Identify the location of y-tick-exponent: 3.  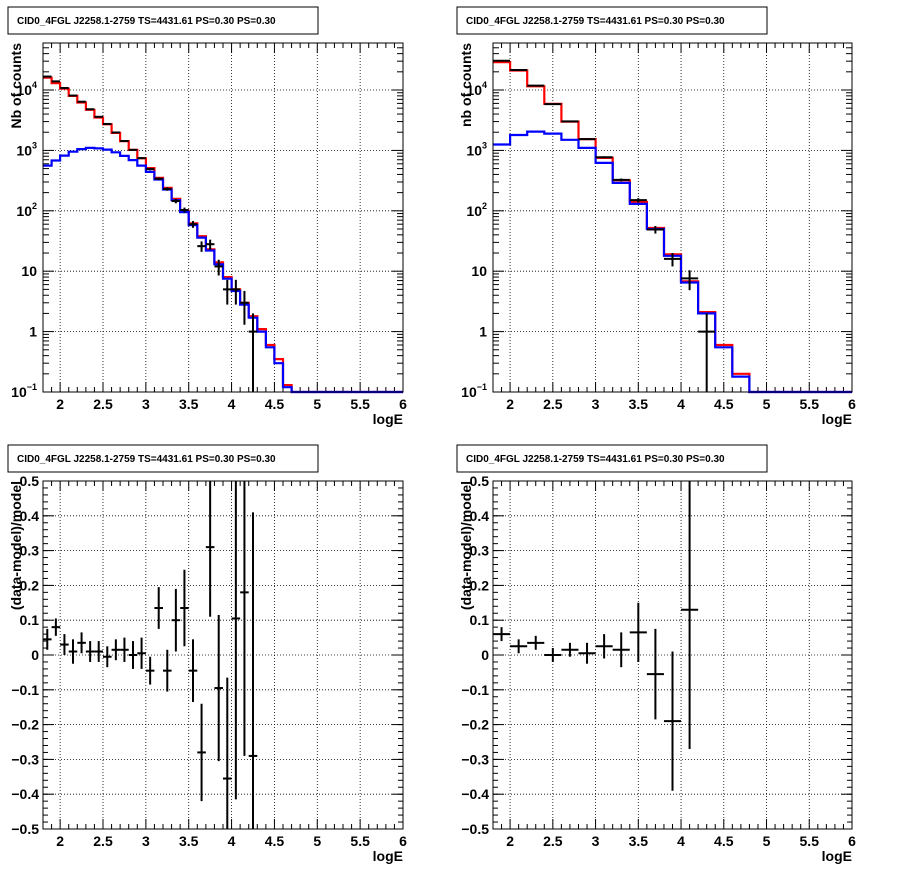
(484, 145).